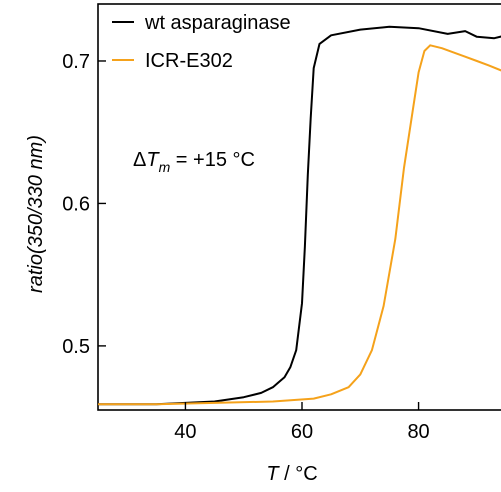  I want to click on legend: wt asparaginase ICR-E302, so click(201, 42).